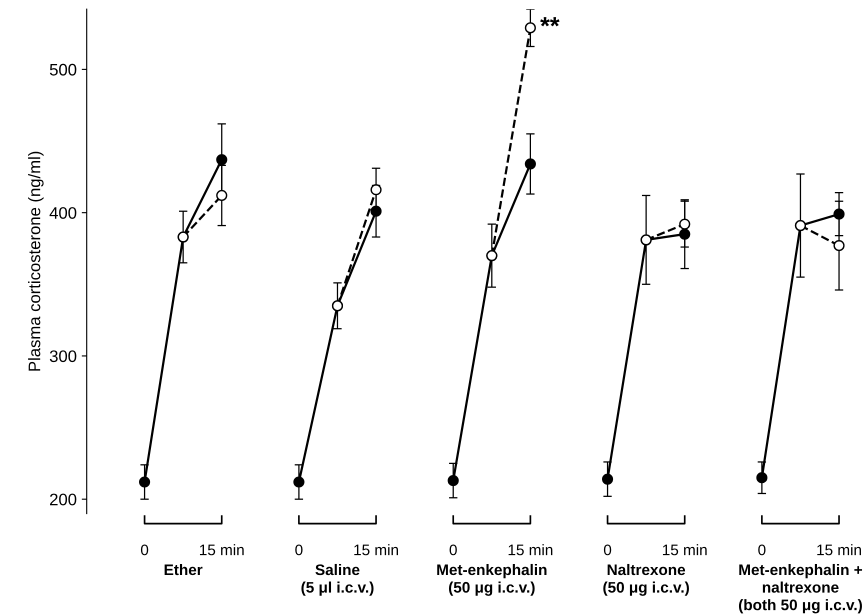 Image resolution: width=867 pixels, height=615 pixels. I want to click on y-axis-title: Plasma corticosterone (ng/ml), so click(36, 261).